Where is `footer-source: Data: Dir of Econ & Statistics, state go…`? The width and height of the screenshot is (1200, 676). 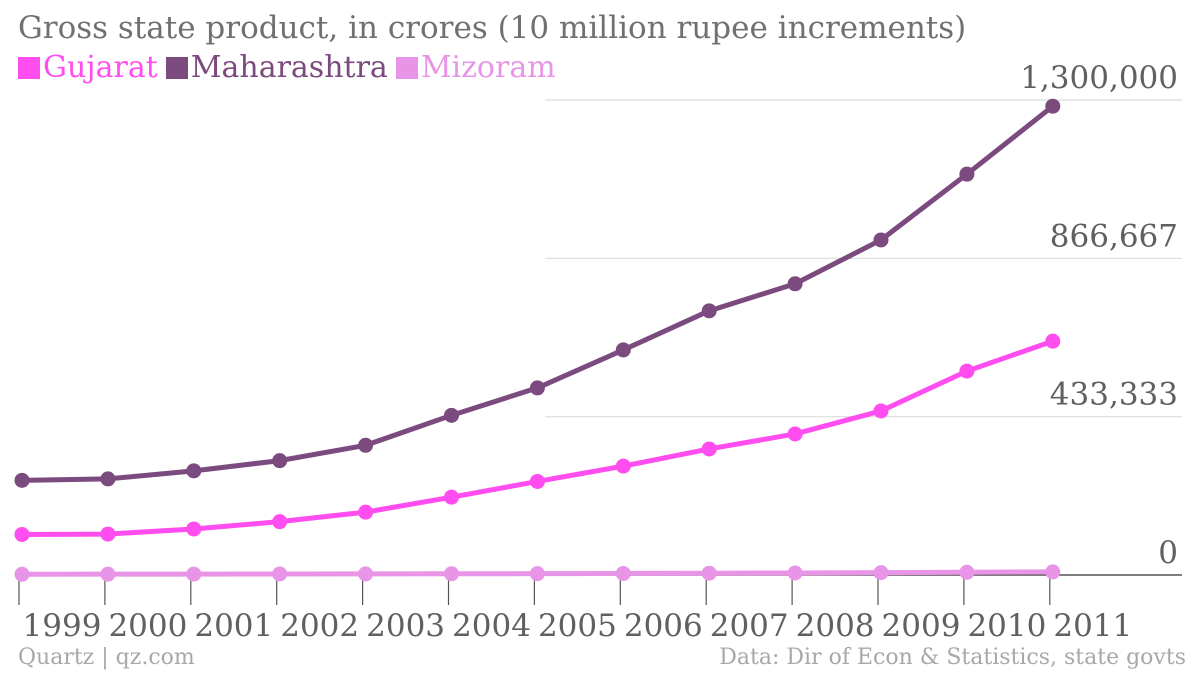 footer-source: Data: Dir of Econ & Statistics, state go… is located at coordinates (952, 657).